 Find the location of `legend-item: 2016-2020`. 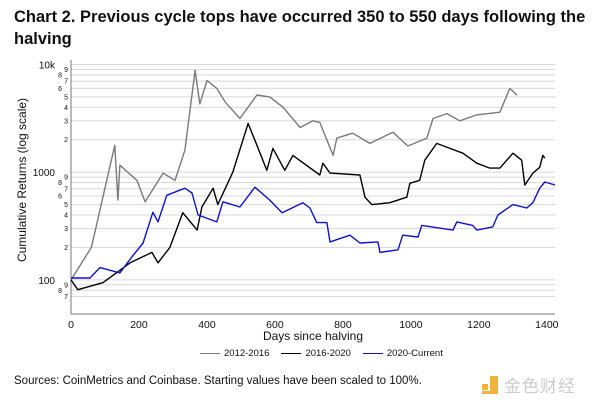

legend-item: 2016-2020 is located at coordinates (316, 353).